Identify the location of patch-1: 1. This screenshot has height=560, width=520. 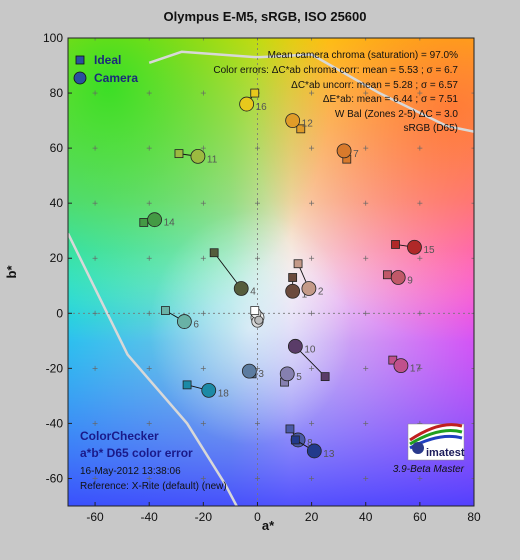
(296, 286).